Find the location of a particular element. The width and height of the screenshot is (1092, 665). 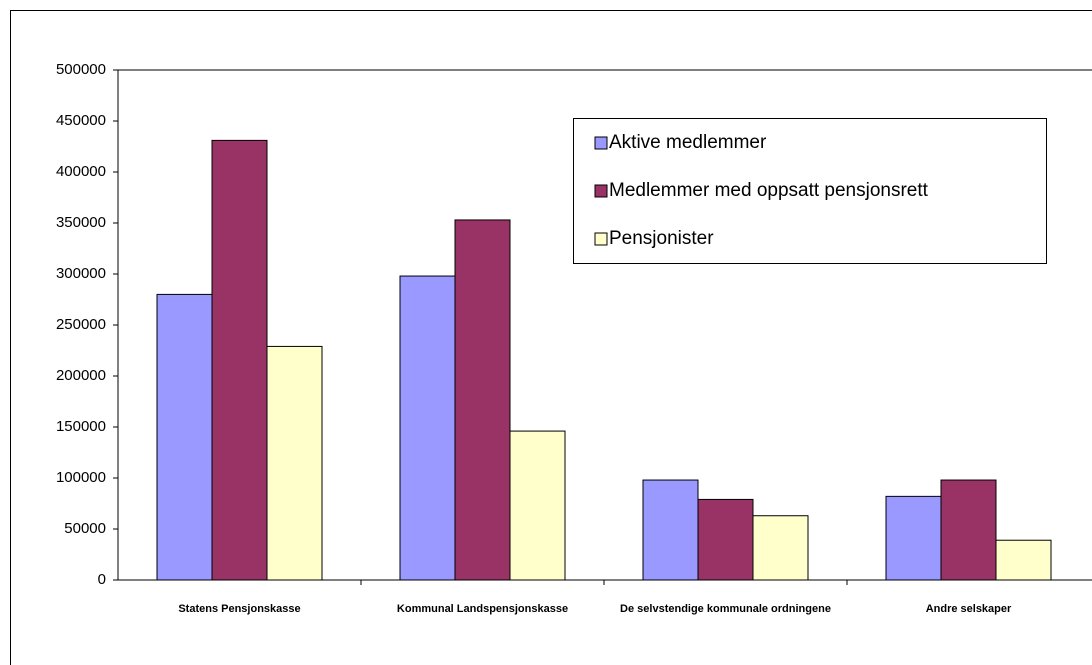

y-tick-label: 400000 is located at coordinates (81, 171).